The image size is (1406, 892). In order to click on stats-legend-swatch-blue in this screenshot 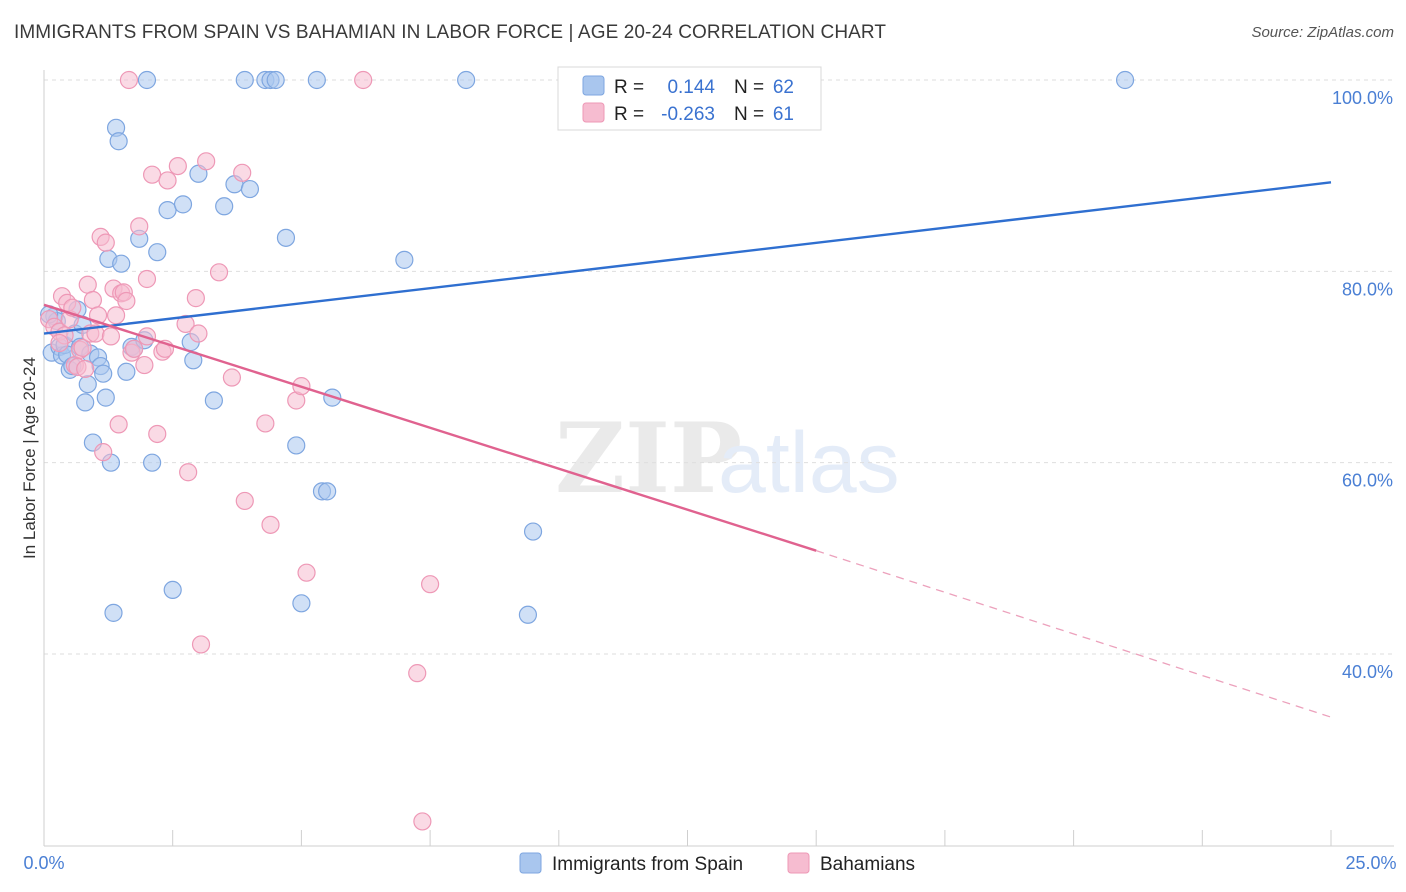, I will do `click(593, 85)`.